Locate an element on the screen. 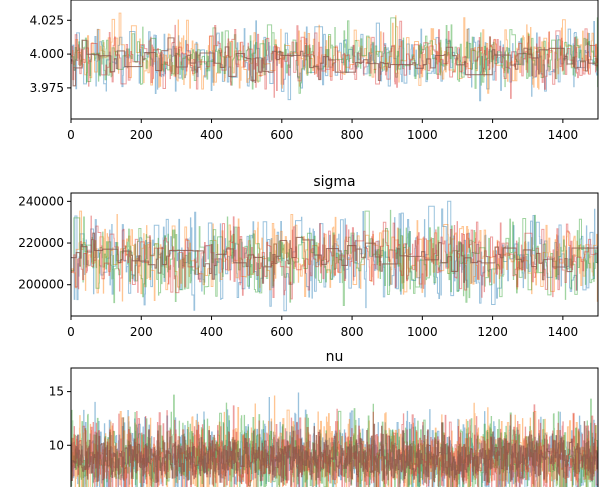 The width and height of the screenshot is (600, 487). y-tick-label: 10 is located at coordinates (56, 445).